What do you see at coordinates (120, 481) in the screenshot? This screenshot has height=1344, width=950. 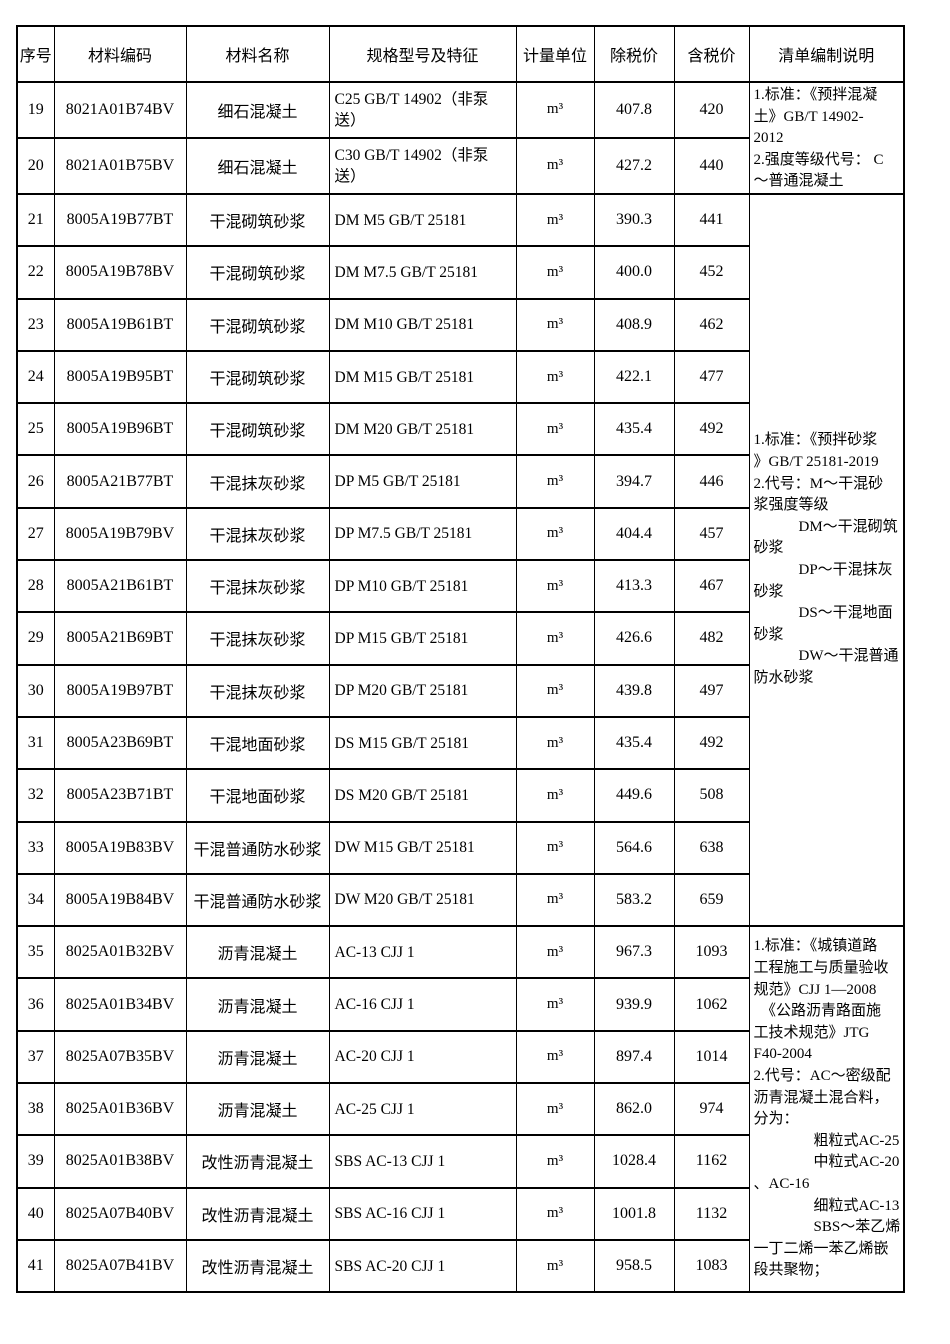 I see `material-code: 8005A21B77BT` at bounding box center [120, 481].